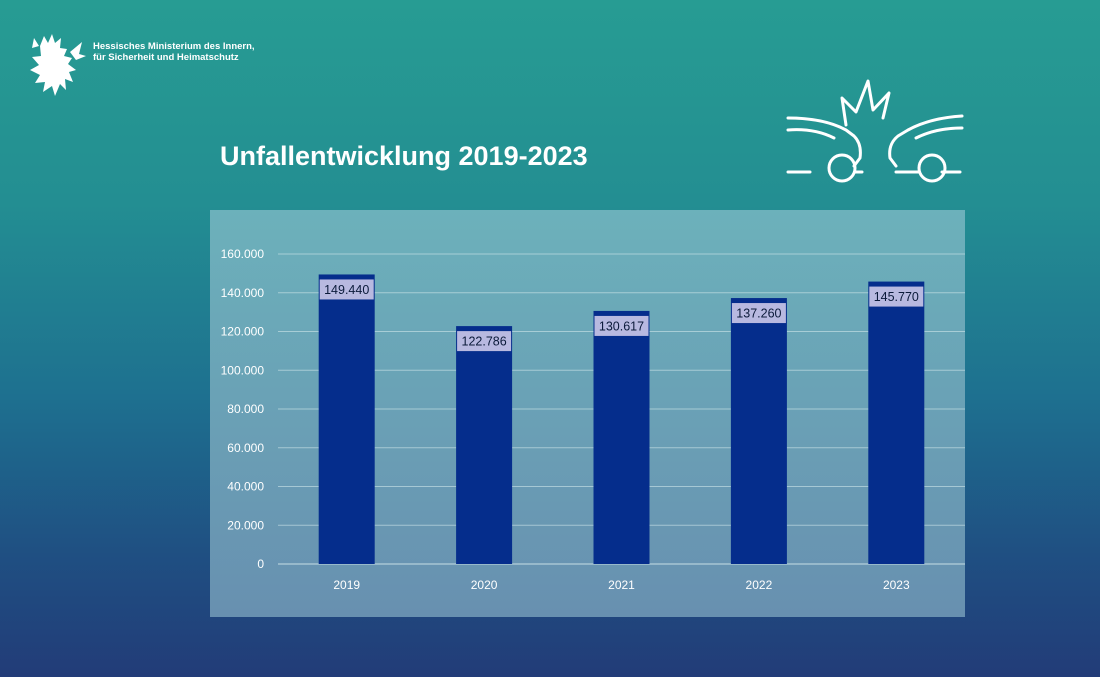  Describe the element at coordinates (621, 437) in the screenshot. I see `bar-2021` at that location.